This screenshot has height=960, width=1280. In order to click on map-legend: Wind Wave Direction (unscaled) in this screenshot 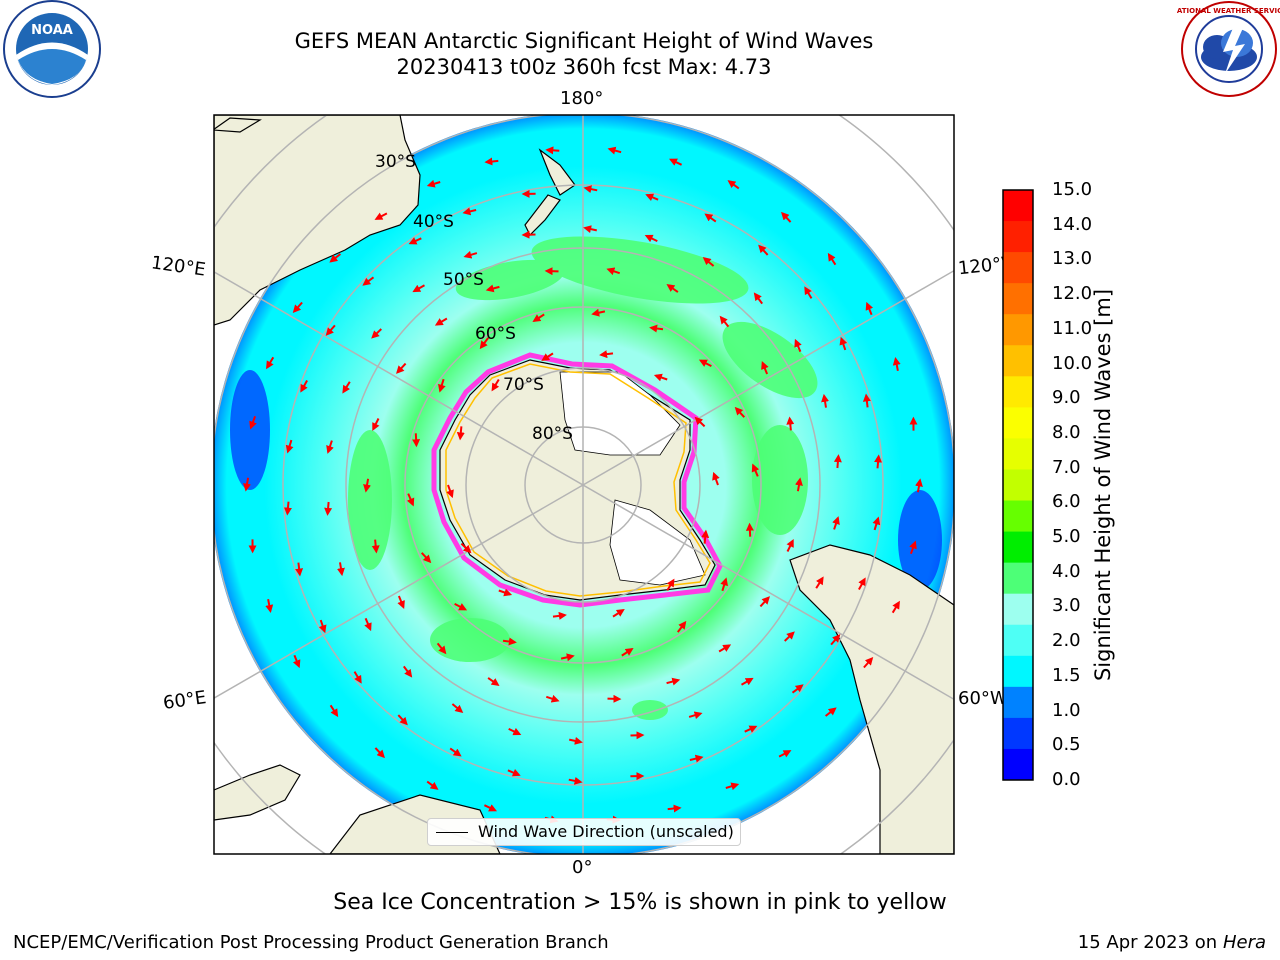, I will do `click(584, 832)`.